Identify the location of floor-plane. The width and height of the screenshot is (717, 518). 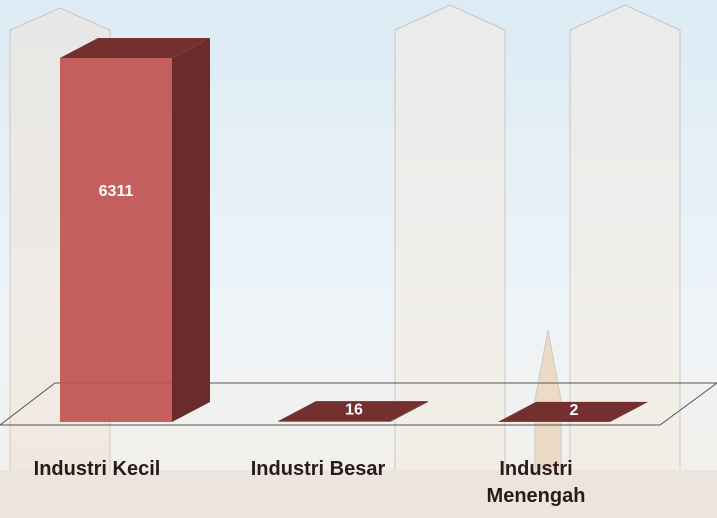
(358, 404).